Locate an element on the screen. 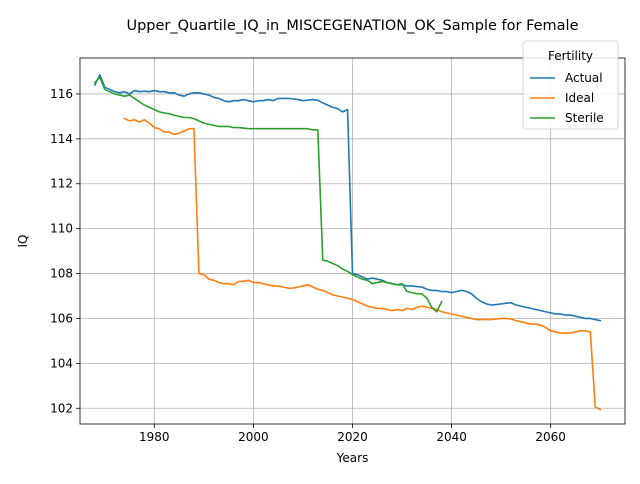  legend-entries: Actual Ideal Sterile is located at coordinates (567, 98).